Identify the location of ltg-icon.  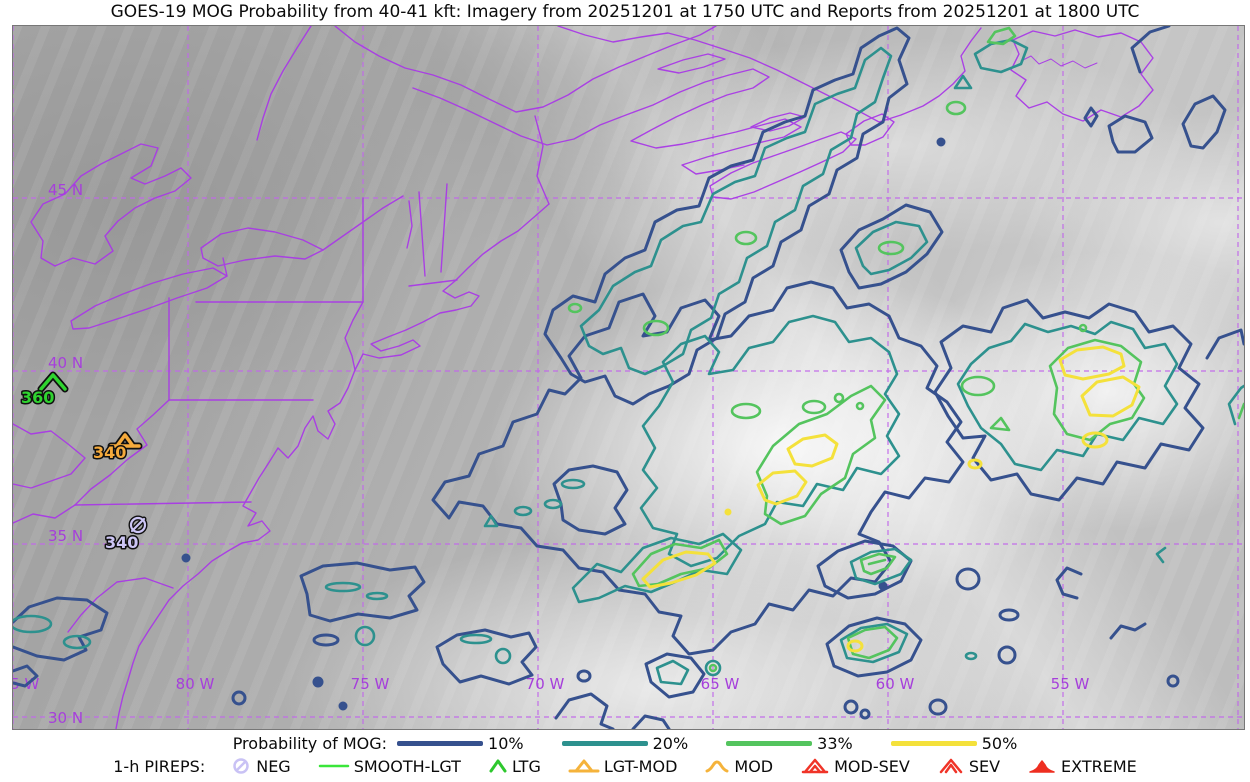
(498, 766).